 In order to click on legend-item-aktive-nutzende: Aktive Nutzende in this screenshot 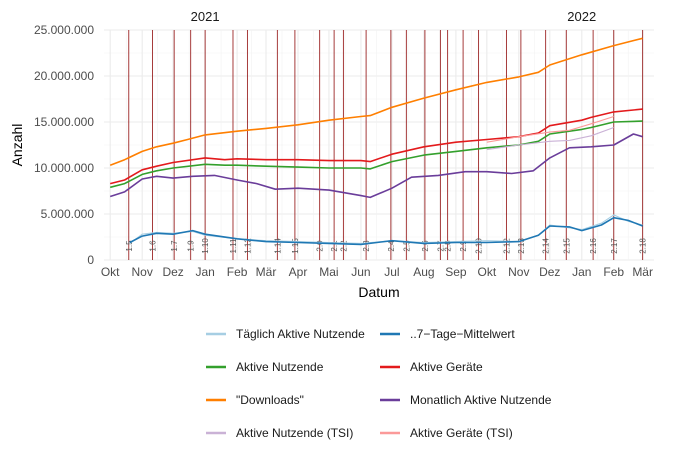, I will do `click(265, 367)`.